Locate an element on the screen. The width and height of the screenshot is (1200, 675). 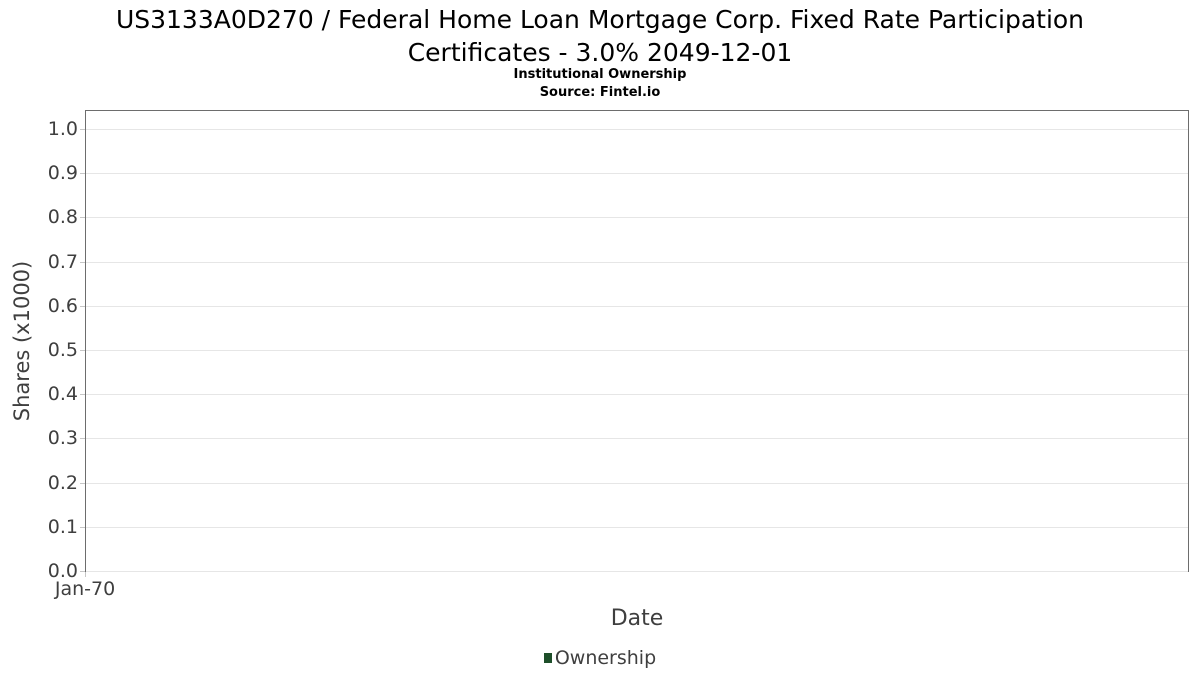
y-tick-label: 0.3 is located at coordinates (62, 438).